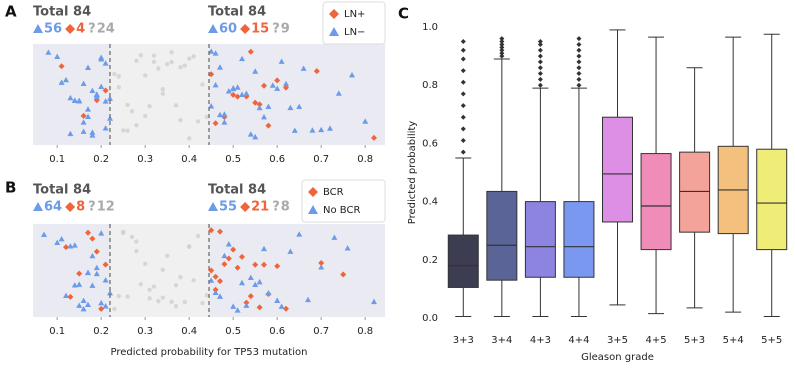 This screenshot has height=372, width=795. I want to click on unknown-symbol: ?, so click(276, 207).